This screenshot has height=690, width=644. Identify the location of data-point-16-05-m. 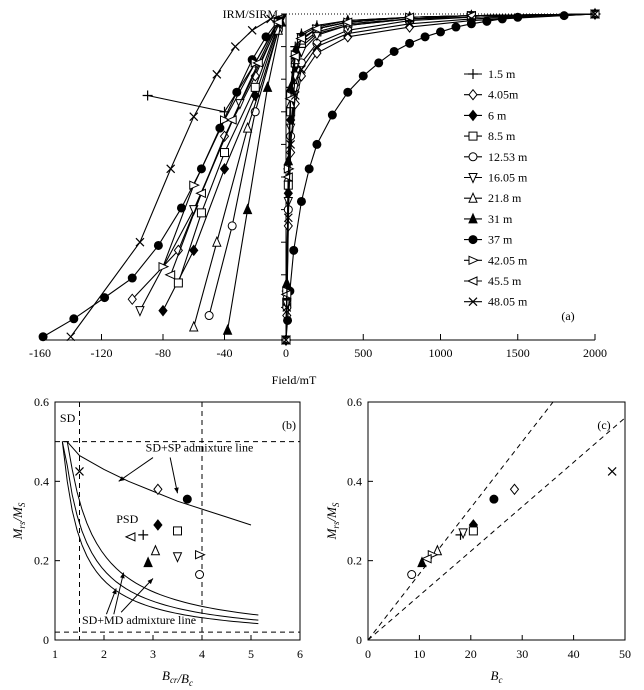
(177, 557).